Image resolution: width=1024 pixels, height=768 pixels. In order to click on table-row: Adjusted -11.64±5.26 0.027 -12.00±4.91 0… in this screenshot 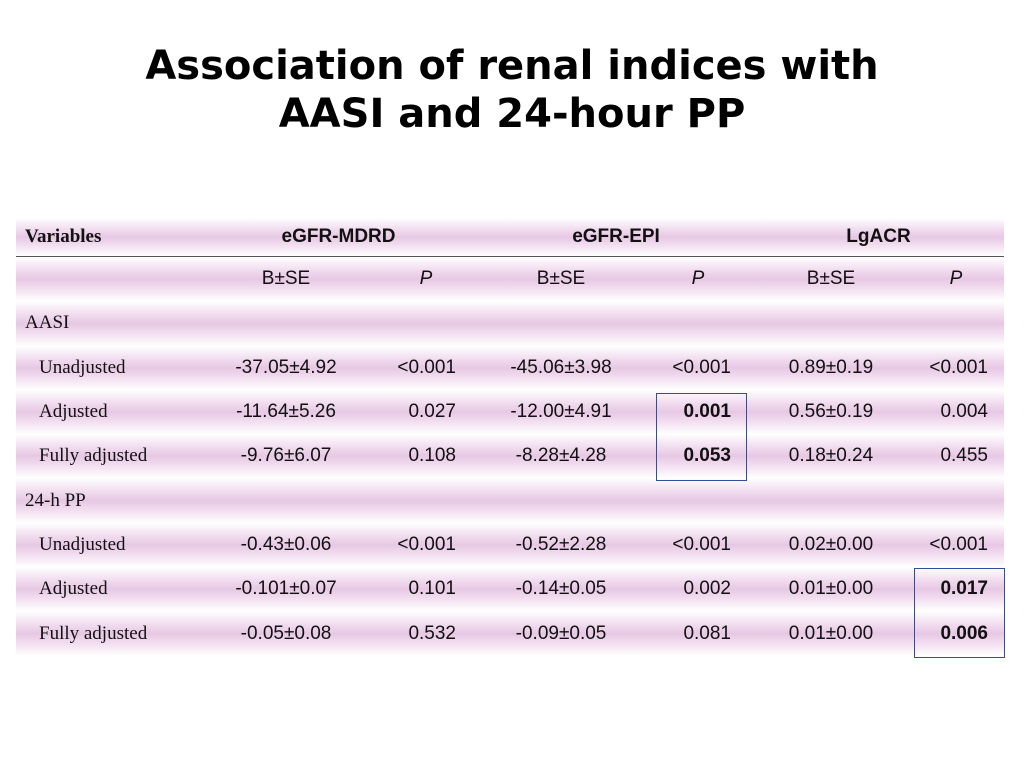, I will do `click(510, 412)`.